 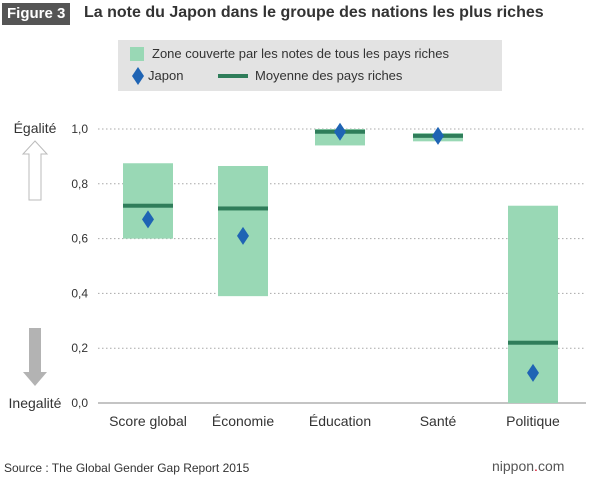 What do you see at coordinates (79, 184) in the screenshot?
I see `y-tick-label: 0,8` at bounding box center [79, 184].